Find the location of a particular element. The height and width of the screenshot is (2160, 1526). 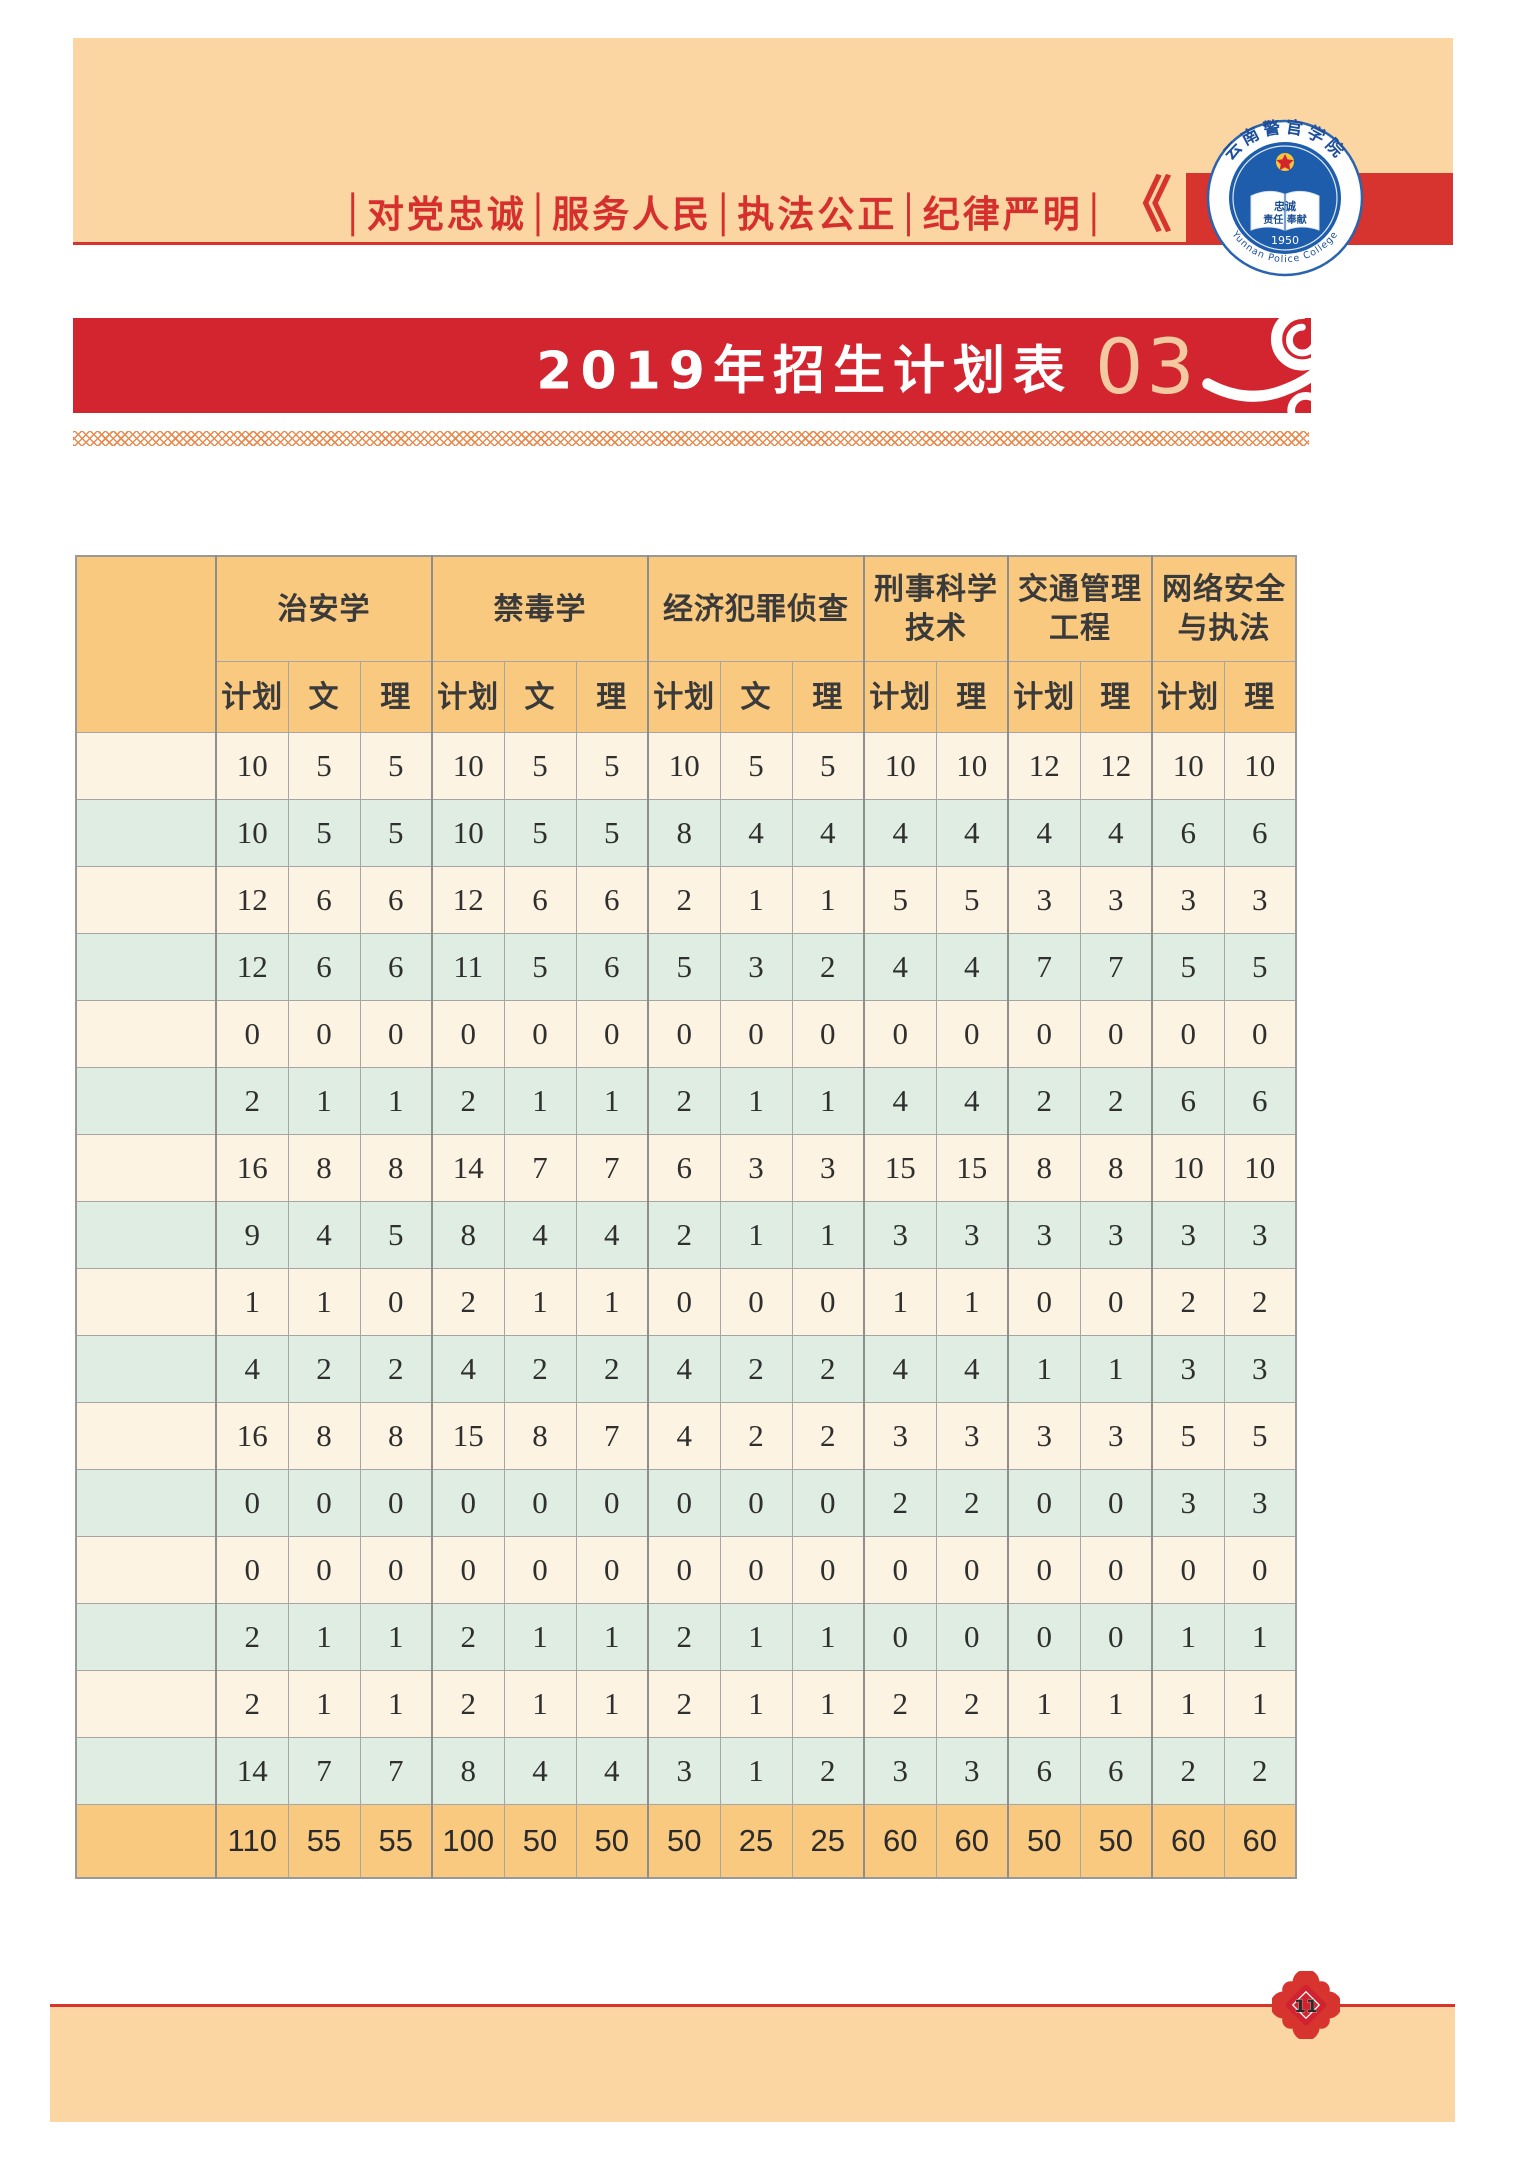

data-cell: 14 is located at coordinates (252, 1771).